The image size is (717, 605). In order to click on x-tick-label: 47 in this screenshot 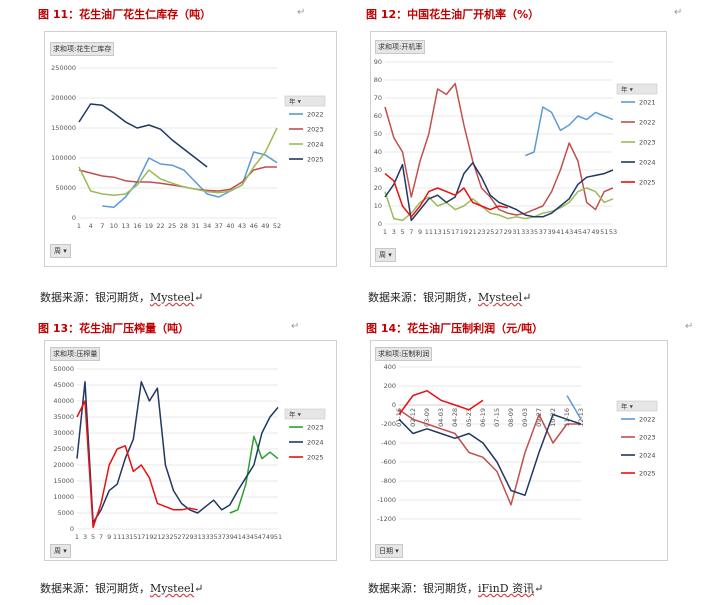, I will do `click(262, 537)`.